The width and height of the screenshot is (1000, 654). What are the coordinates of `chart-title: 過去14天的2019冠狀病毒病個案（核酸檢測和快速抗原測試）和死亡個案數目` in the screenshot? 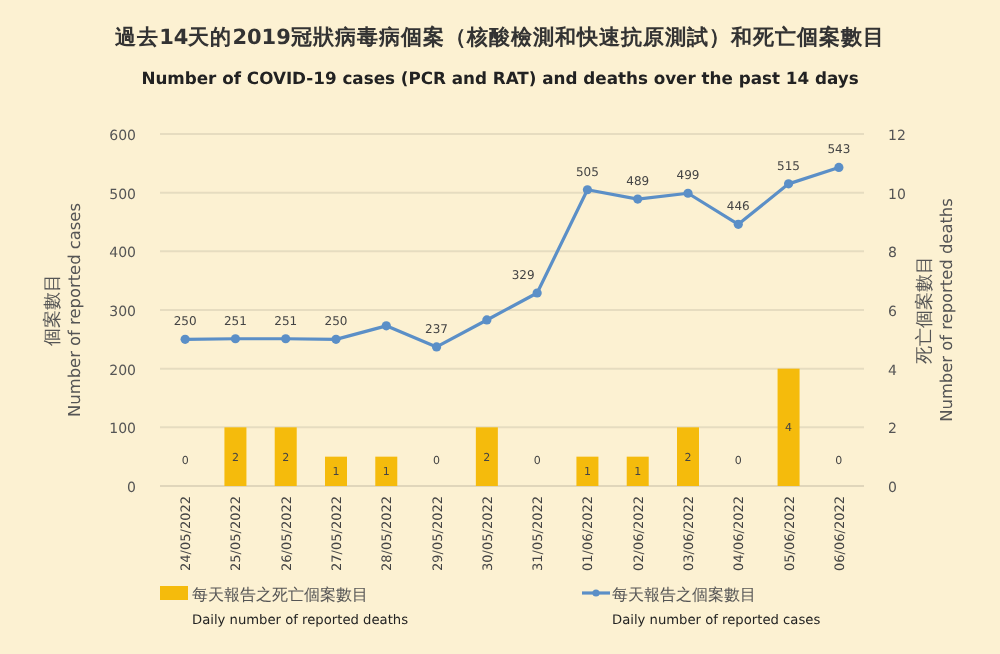 It's located at (499, 37).